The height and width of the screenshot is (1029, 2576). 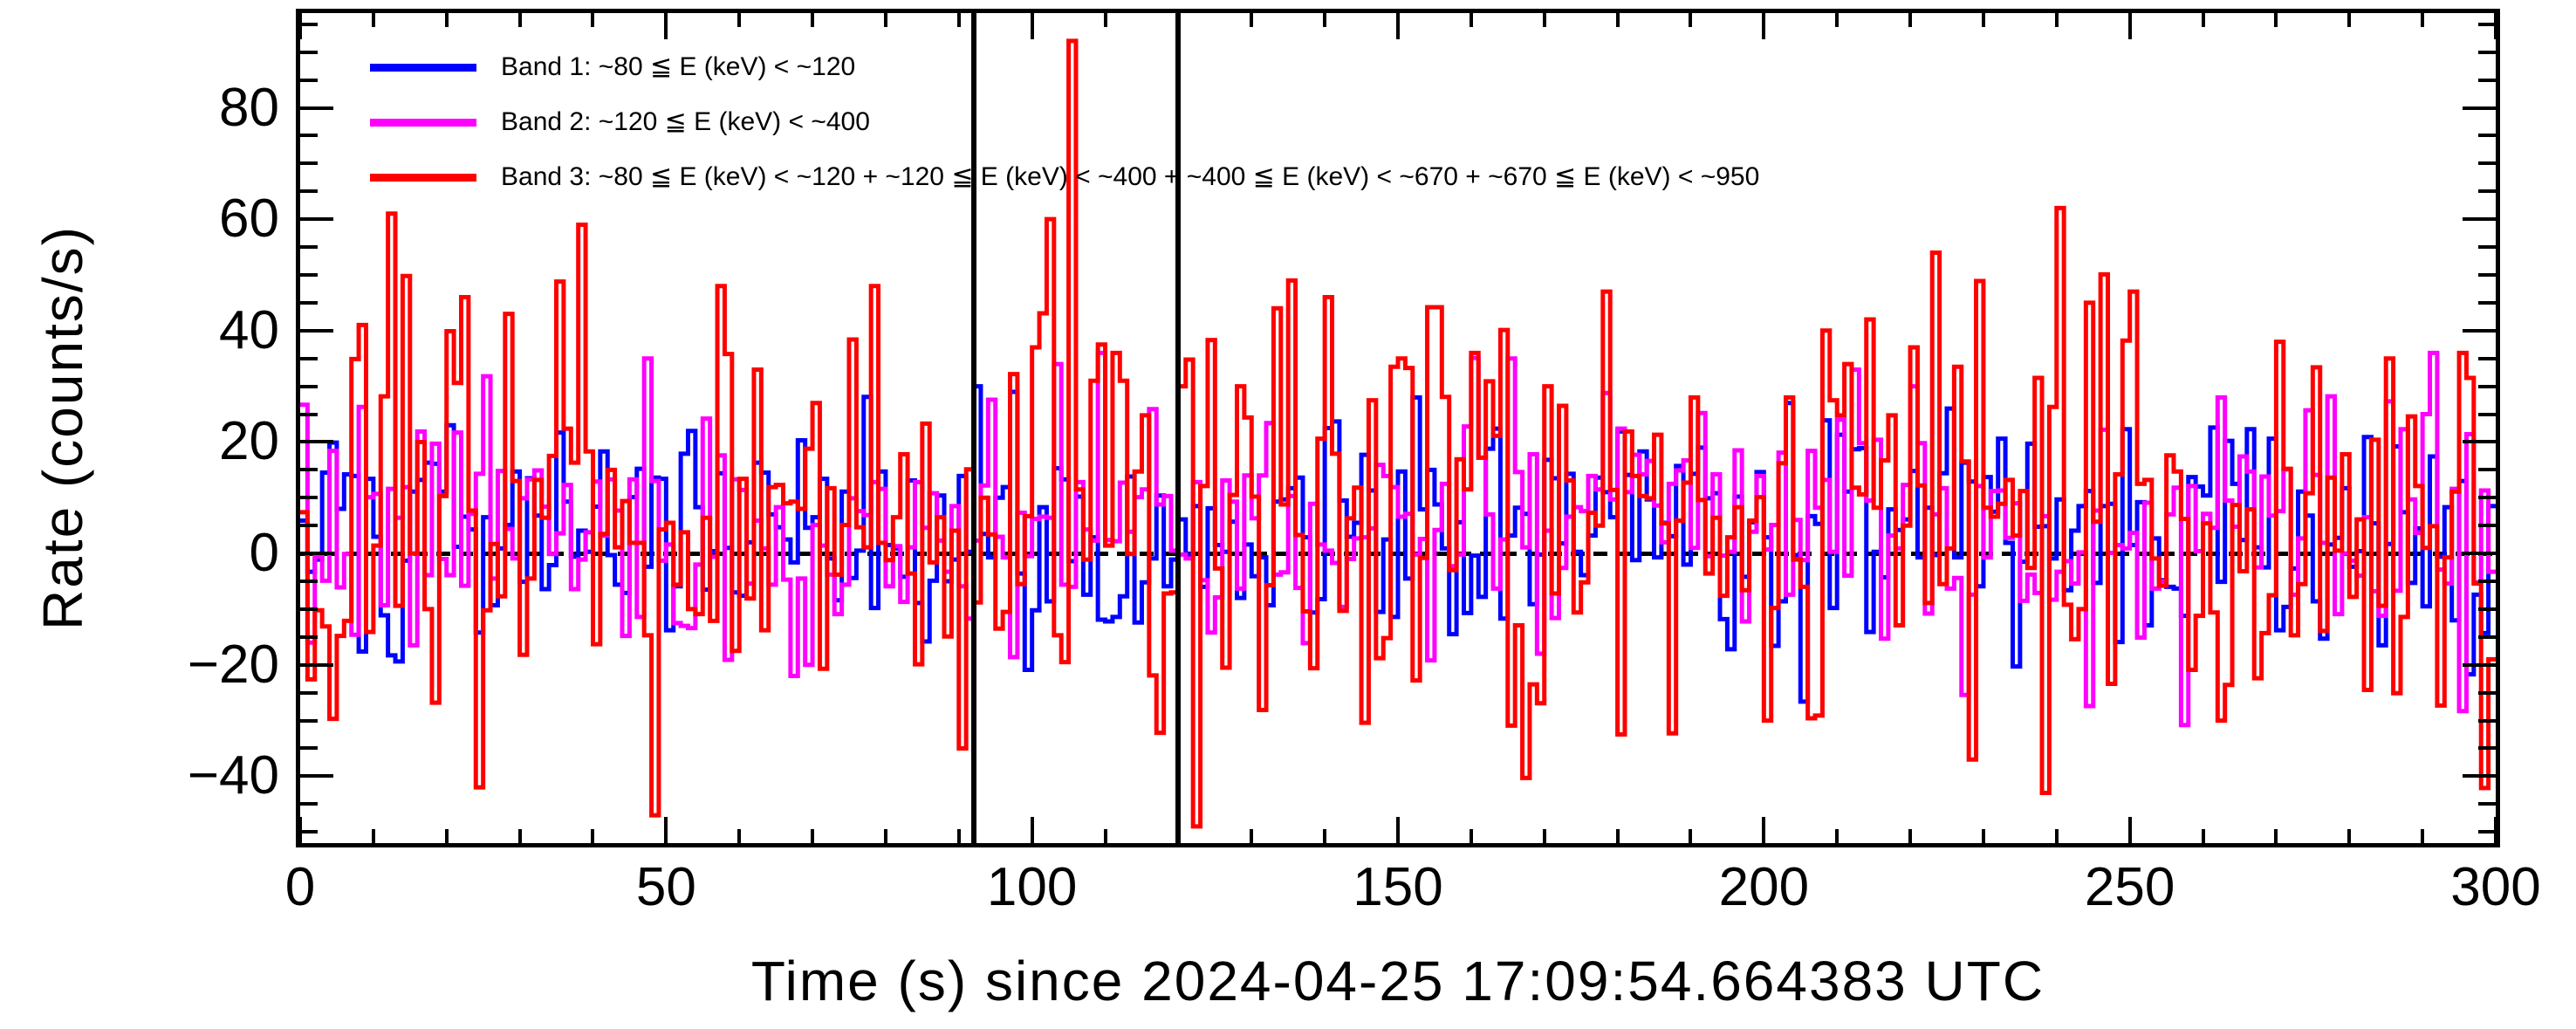 I want to click on interval-marker-start, so click(x=973, y=428).